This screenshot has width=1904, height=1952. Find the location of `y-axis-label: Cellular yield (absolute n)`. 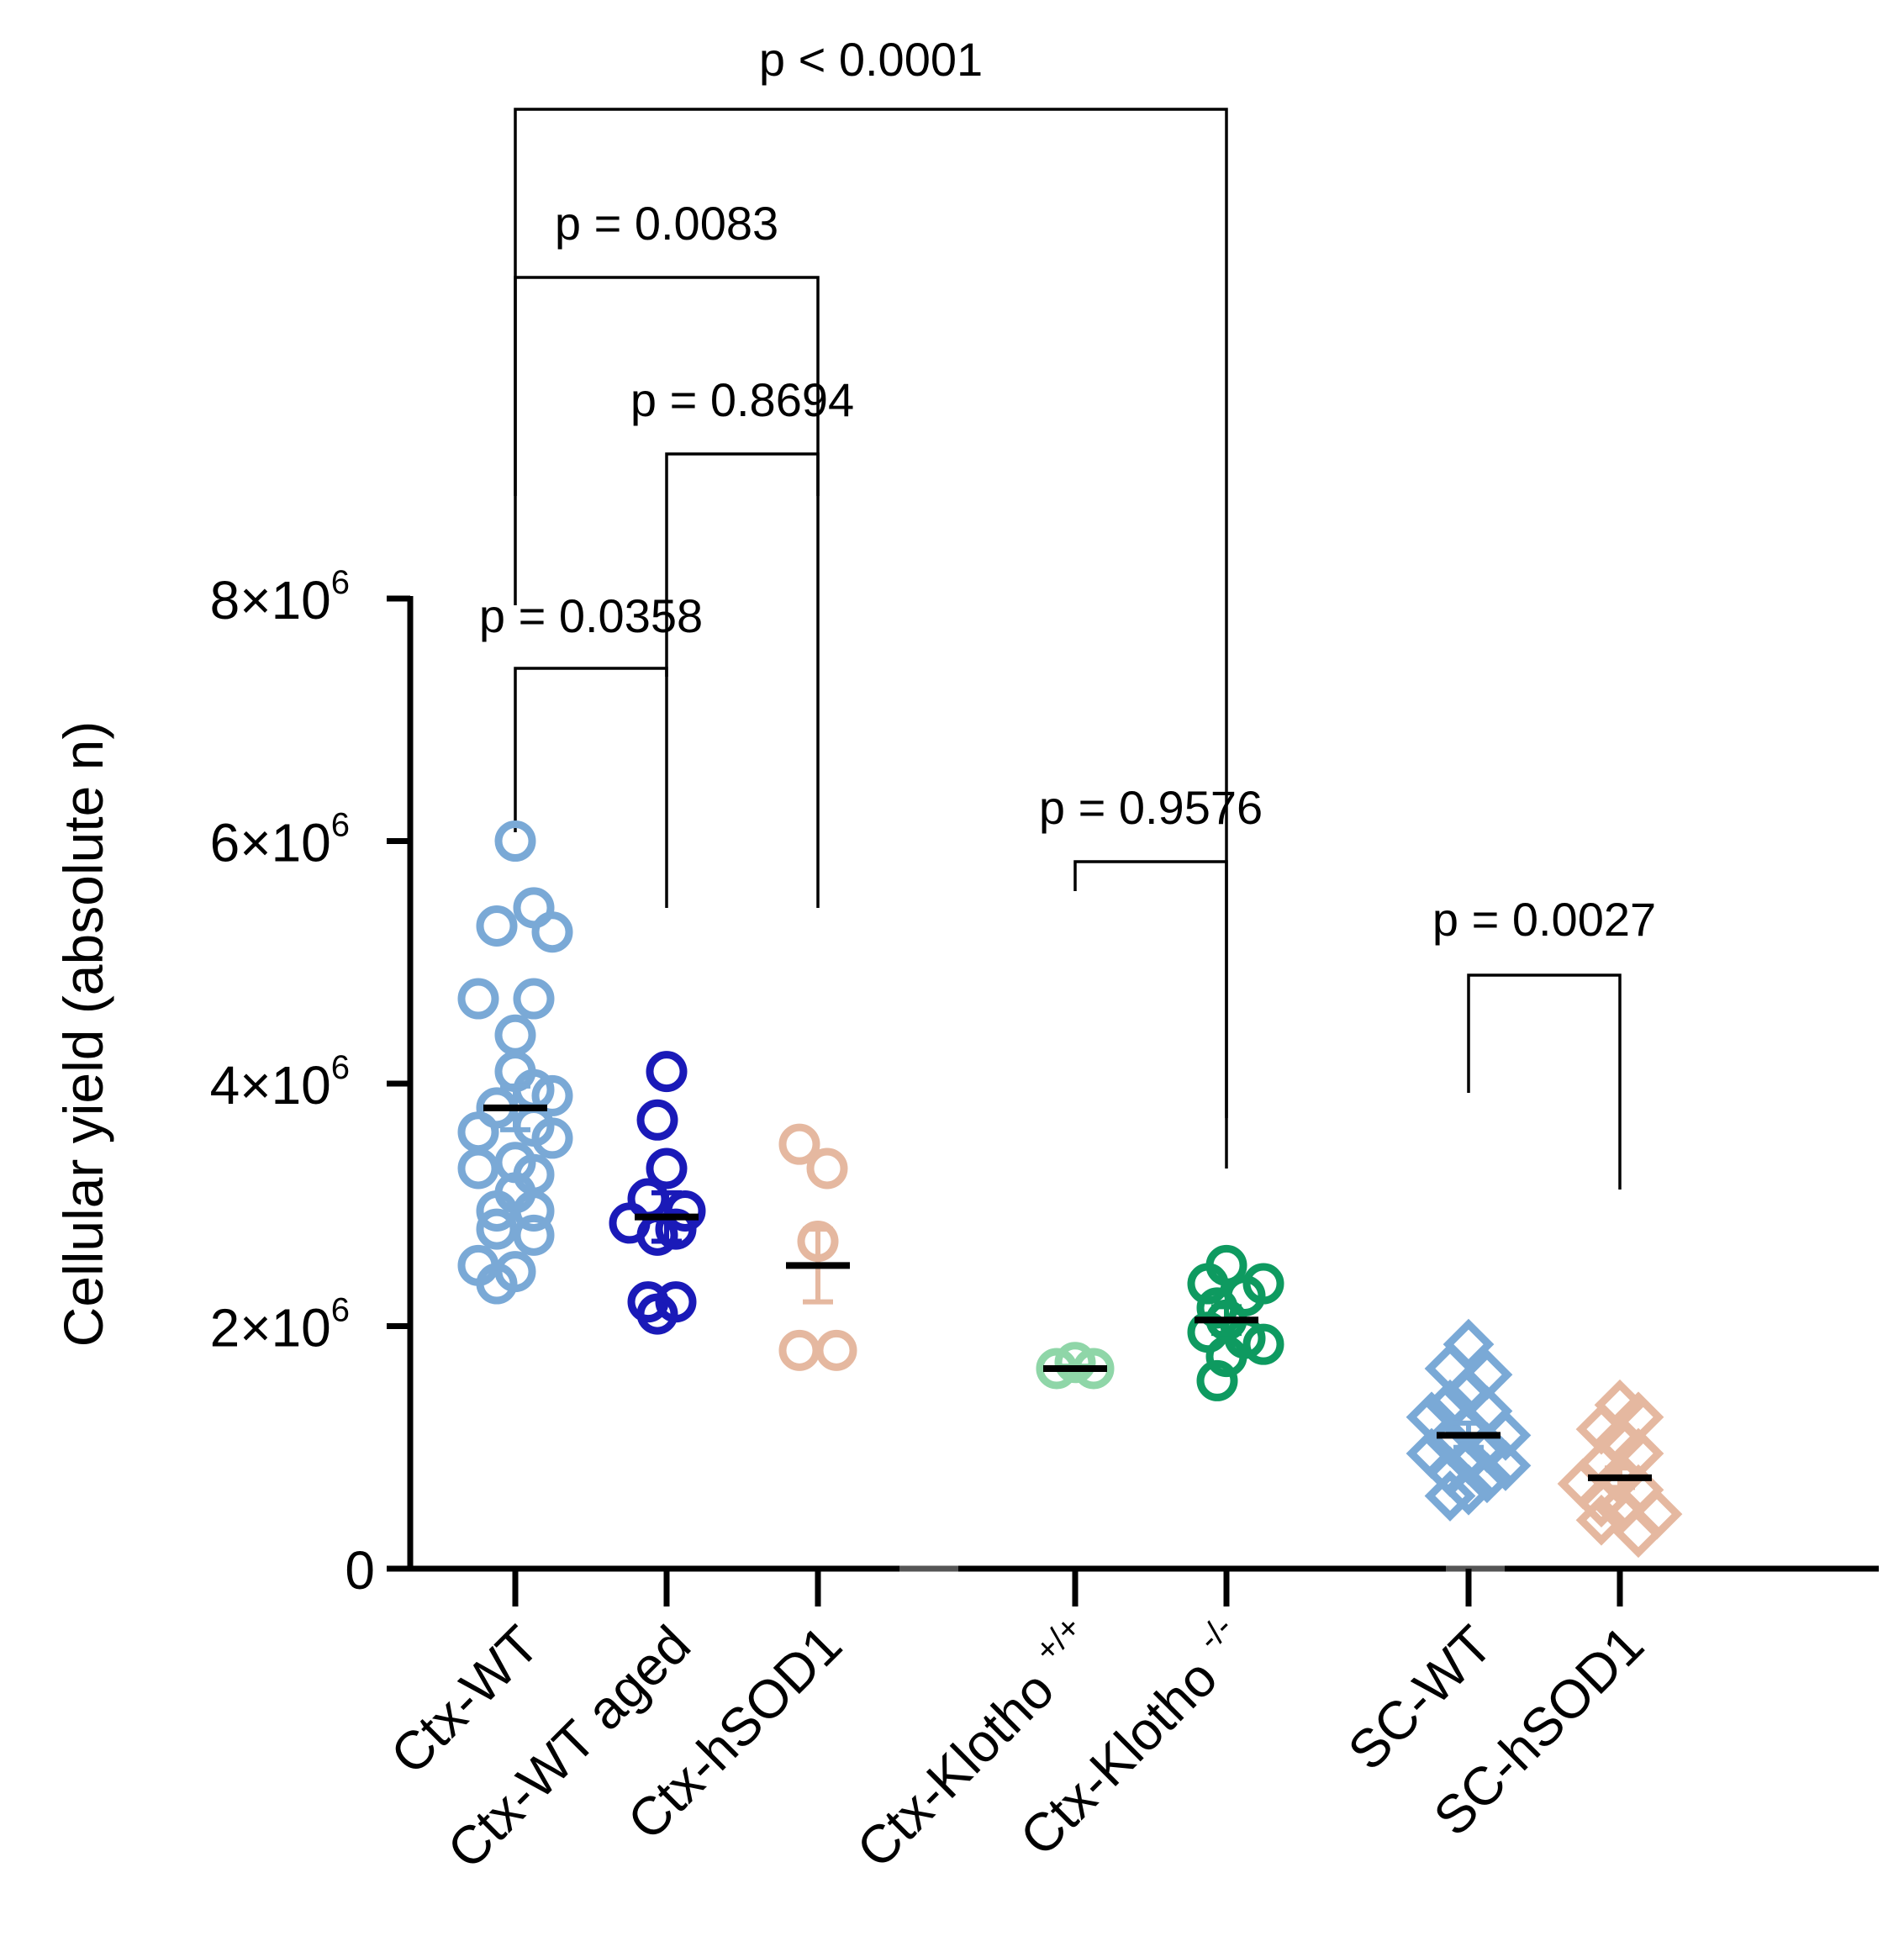

y-axis-label: Cellular yield (absolute n) is located at coordinates (83, 1034).